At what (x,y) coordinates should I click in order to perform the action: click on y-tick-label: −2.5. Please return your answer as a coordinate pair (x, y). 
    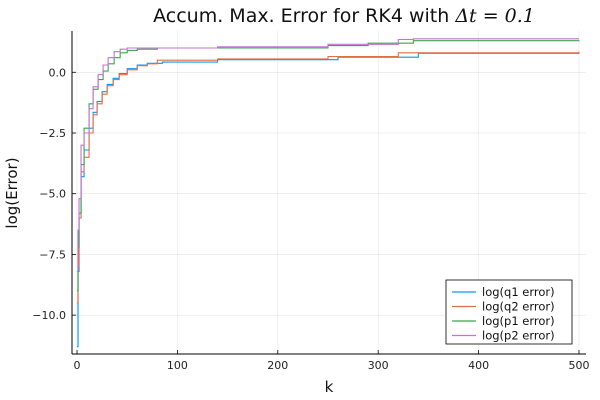
    Looking at the image, I should click on (52, 133).